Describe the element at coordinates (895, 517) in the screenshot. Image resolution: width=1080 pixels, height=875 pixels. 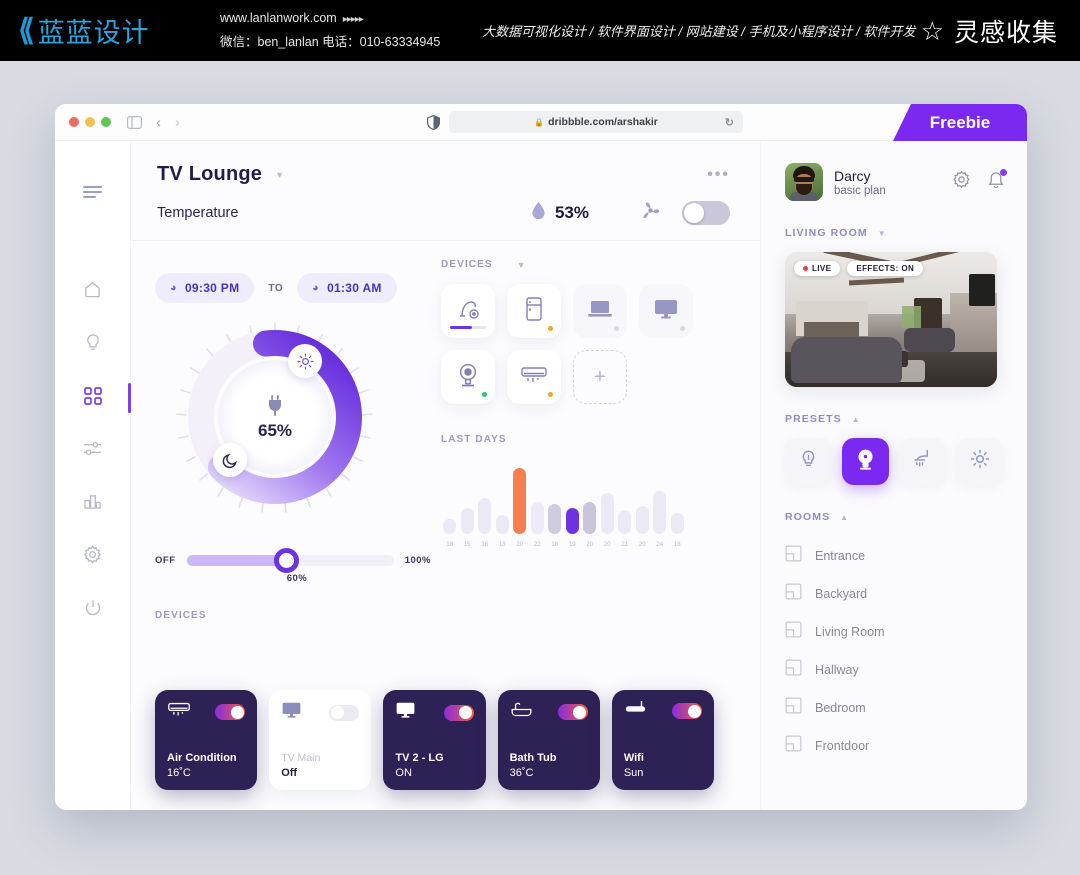
I see `rooms-header: ROOMS ▲` at that location.